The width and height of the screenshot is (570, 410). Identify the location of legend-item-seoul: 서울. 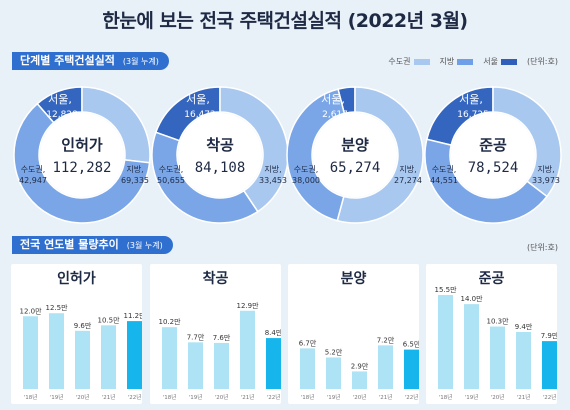
(500, 61).